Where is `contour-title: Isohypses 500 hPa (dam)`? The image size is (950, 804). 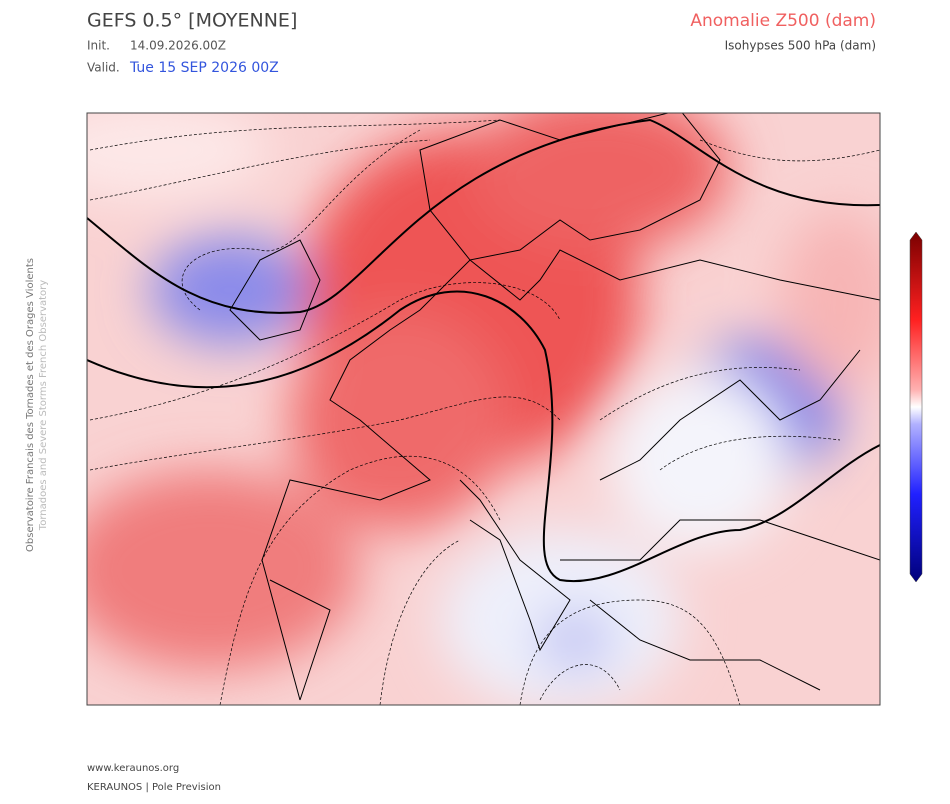 contour-title: Isohypses 500 hPa (dam) is located at coordinates (800, 46).